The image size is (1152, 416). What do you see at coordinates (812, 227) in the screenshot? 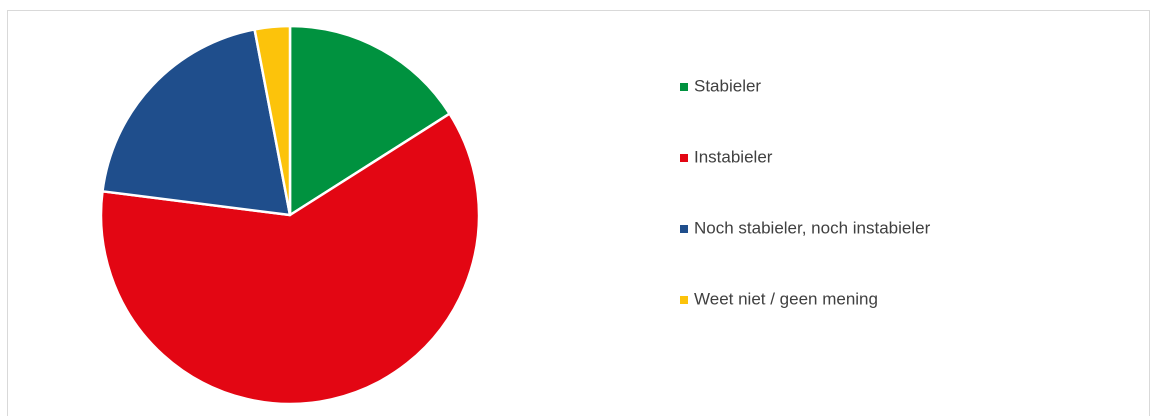
I see `legend-label: Noch stabieler, noch instabieler` at bounding box center [812, 227].